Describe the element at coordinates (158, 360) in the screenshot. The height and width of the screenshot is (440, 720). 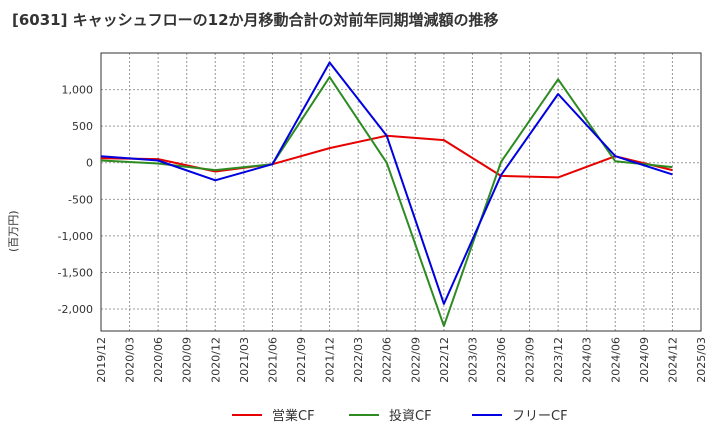
I see `x-tick-label: 2020/06` at that location.